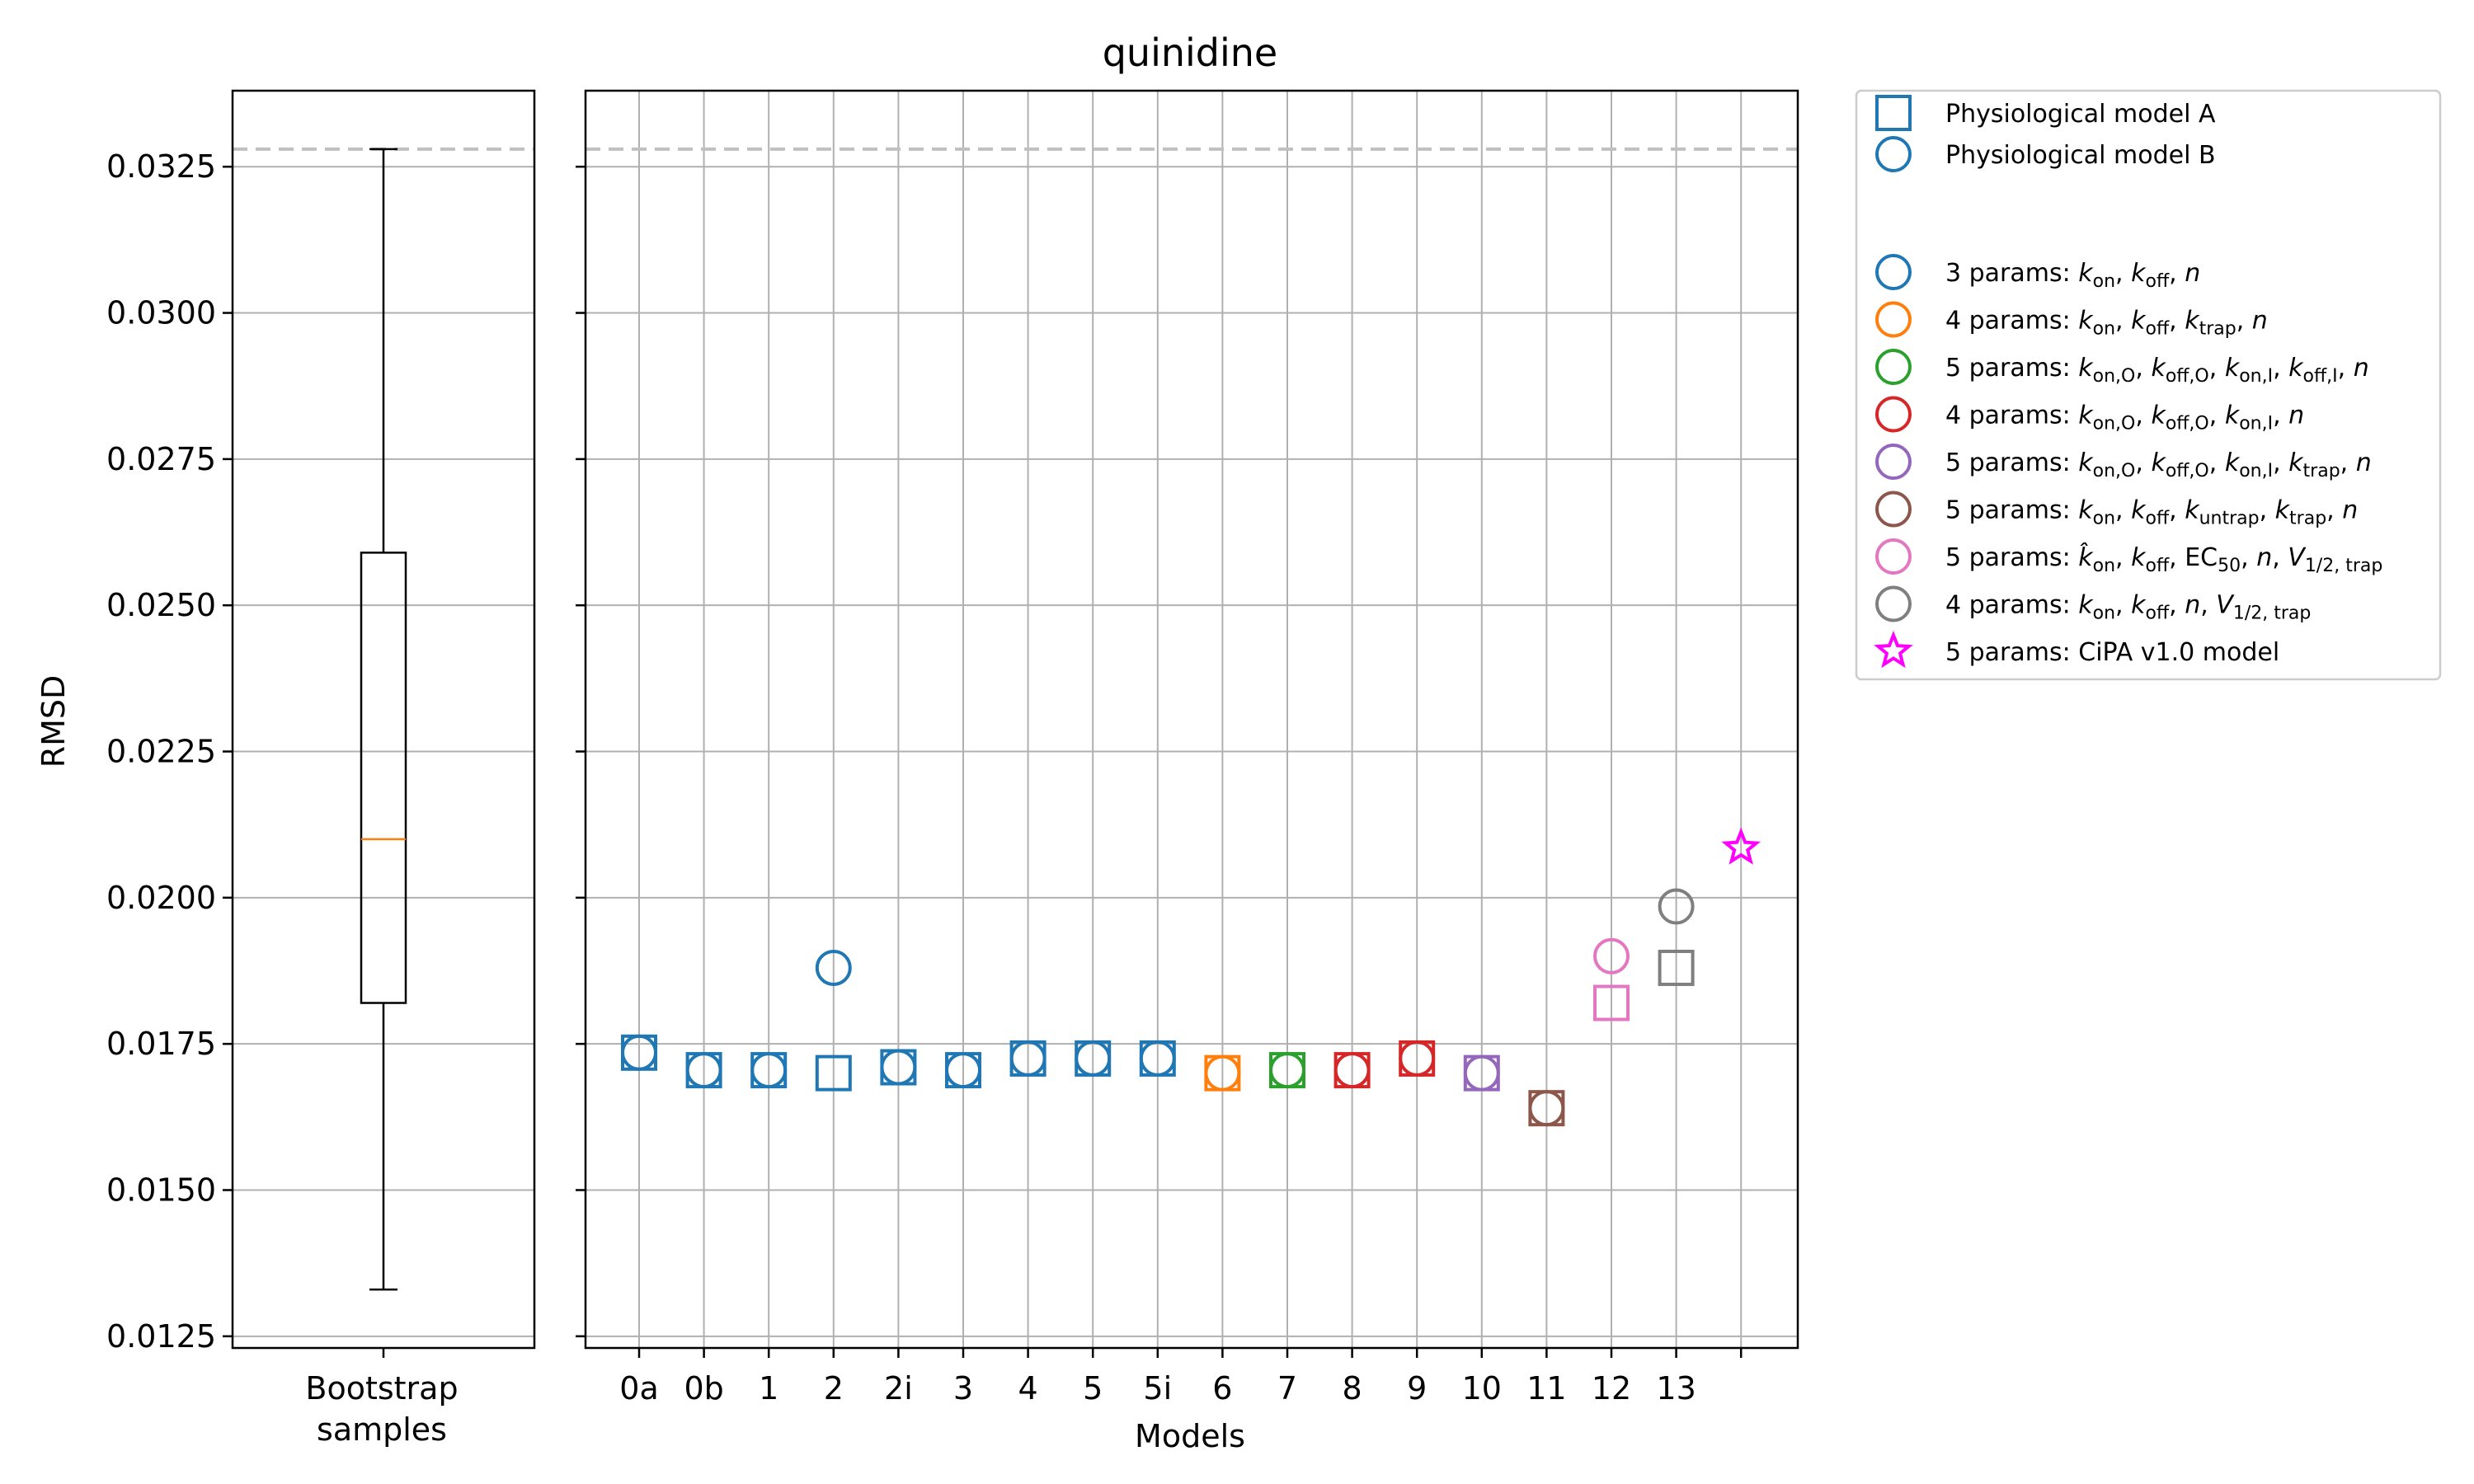  I want to click on legend-entry: Physiological model A, so click(2045, 113).